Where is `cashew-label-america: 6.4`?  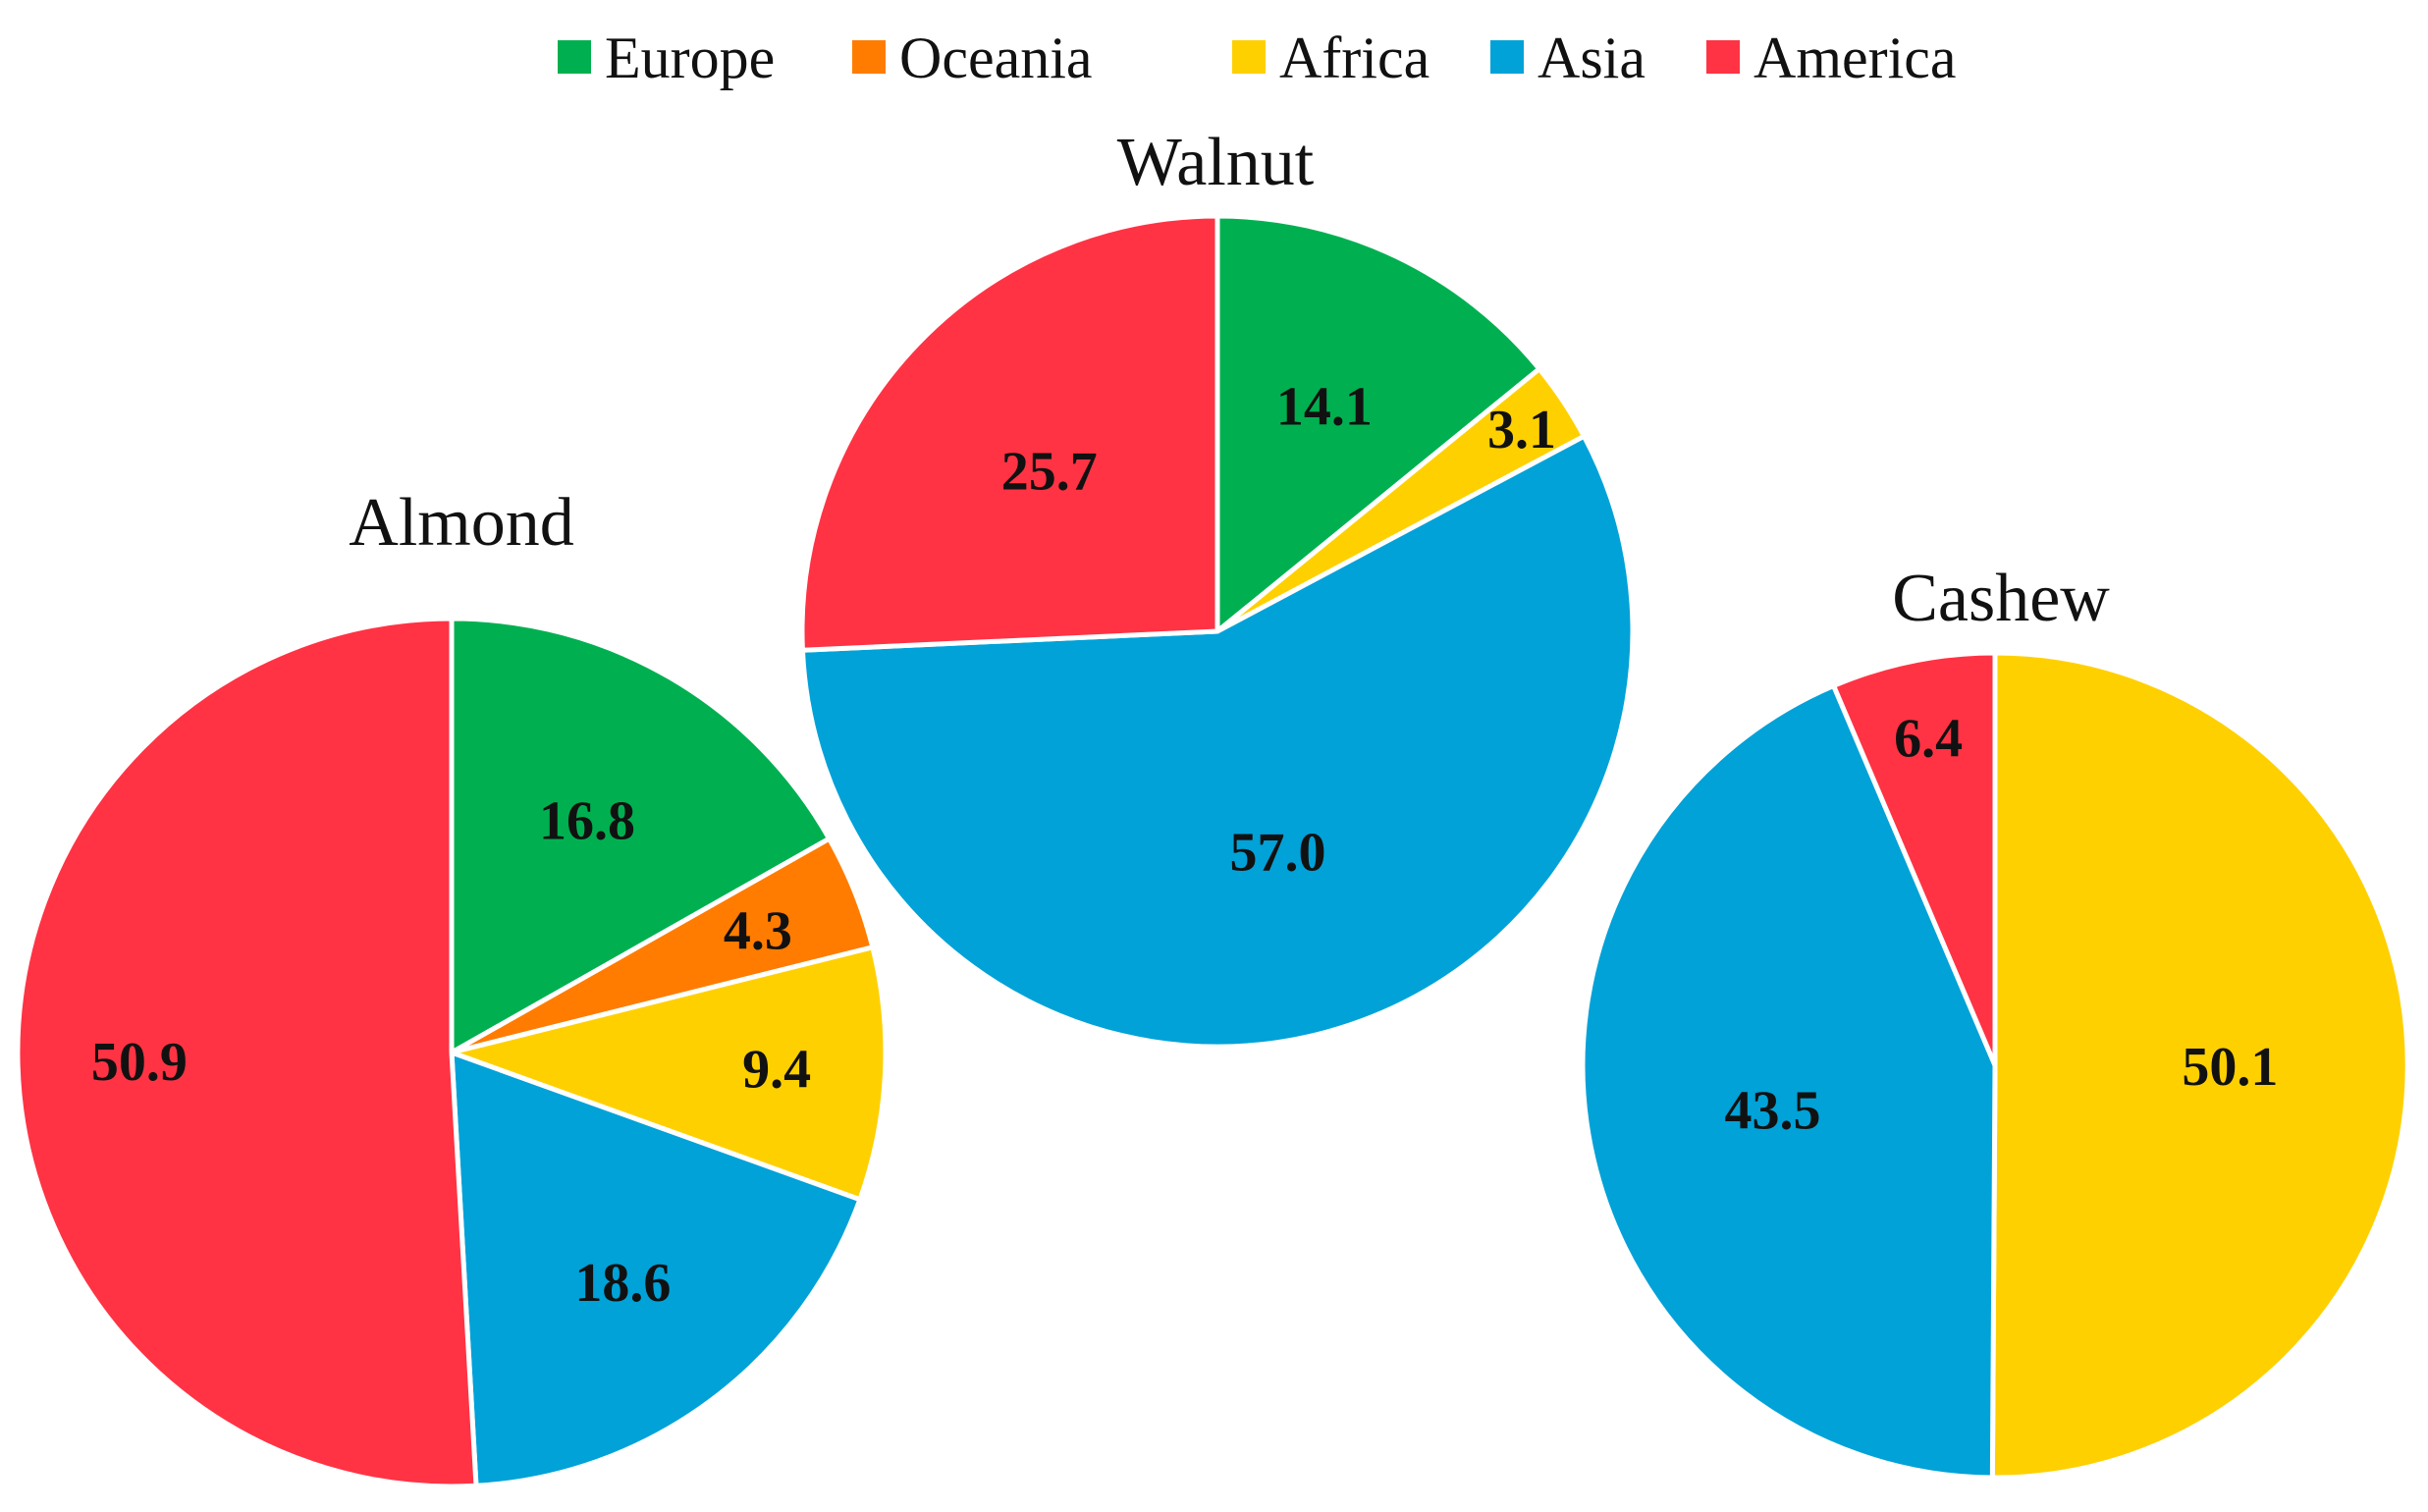 cashew-label-america: 6.4 is located at coordinates (1929, 739).